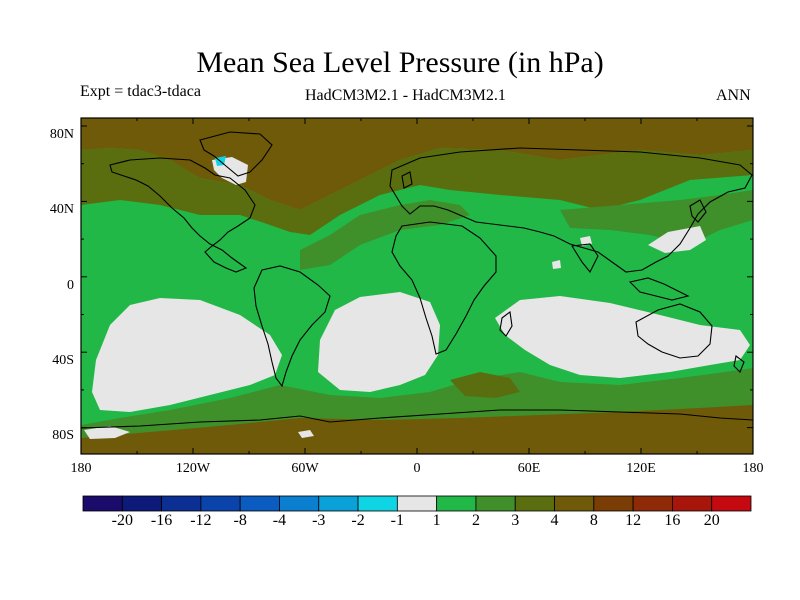  What do you see at coordinates (63, 435) in the screenshot?
I see `lat-tick-label: 80S` at bounding box center [63, 435].